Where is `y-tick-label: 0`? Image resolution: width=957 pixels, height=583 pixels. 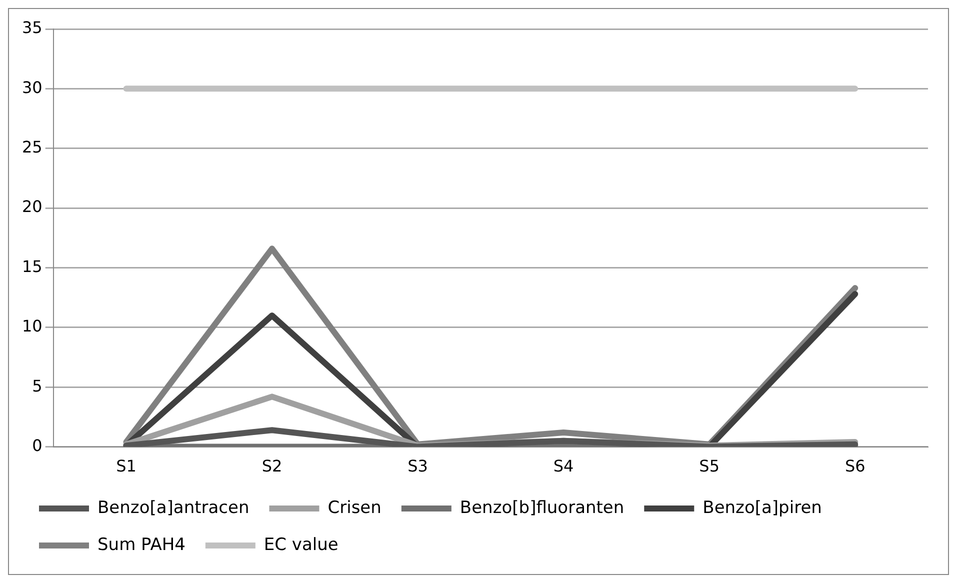
y-tick-label: 0 is located at coordinates (37, 445).